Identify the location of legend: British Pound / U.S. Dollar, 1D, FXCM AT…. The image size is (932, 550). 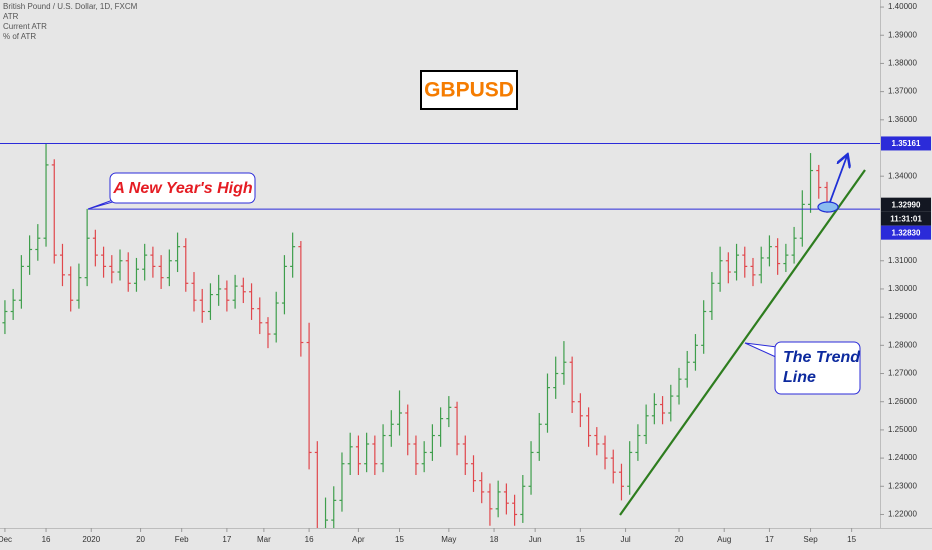
(70, 21).